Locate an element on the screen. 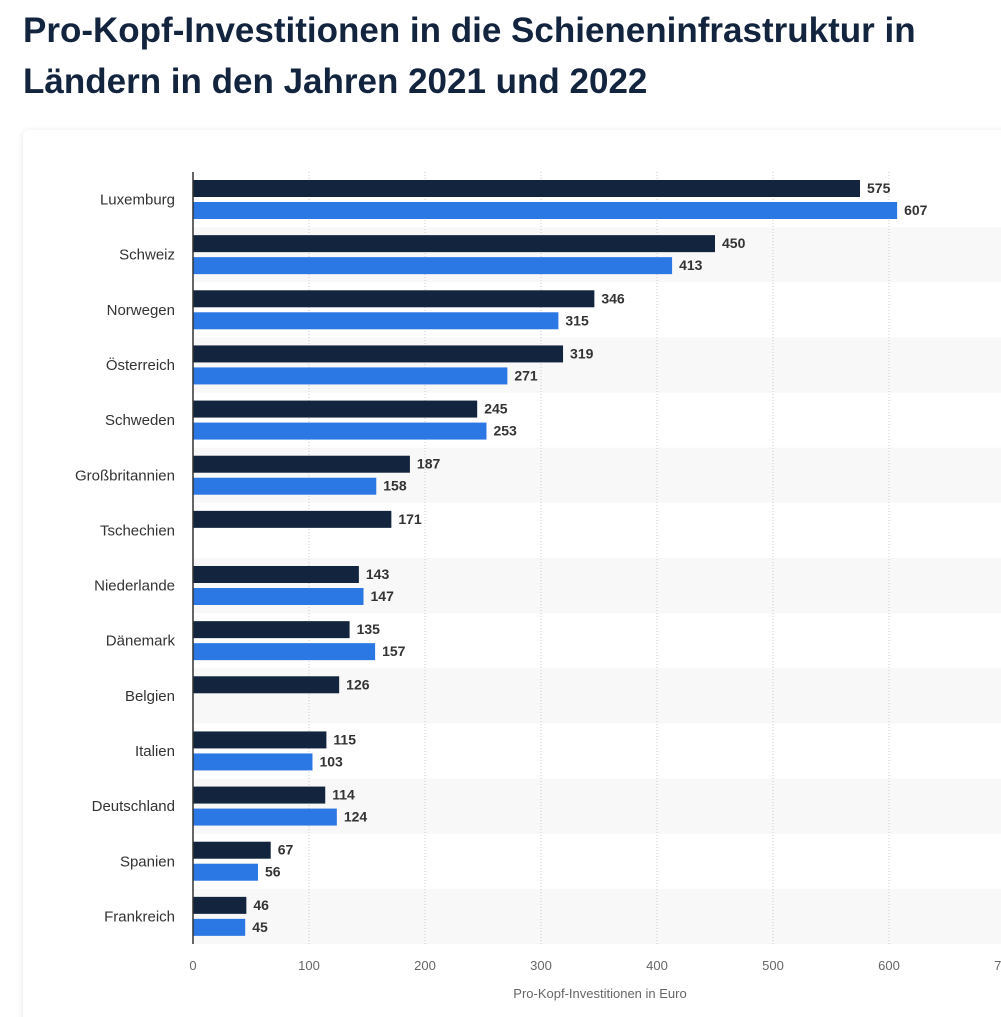 The width and height of the screenshot is (1001, 1017). y-tick-label: Dänemark is located at coordinates (141, 641).